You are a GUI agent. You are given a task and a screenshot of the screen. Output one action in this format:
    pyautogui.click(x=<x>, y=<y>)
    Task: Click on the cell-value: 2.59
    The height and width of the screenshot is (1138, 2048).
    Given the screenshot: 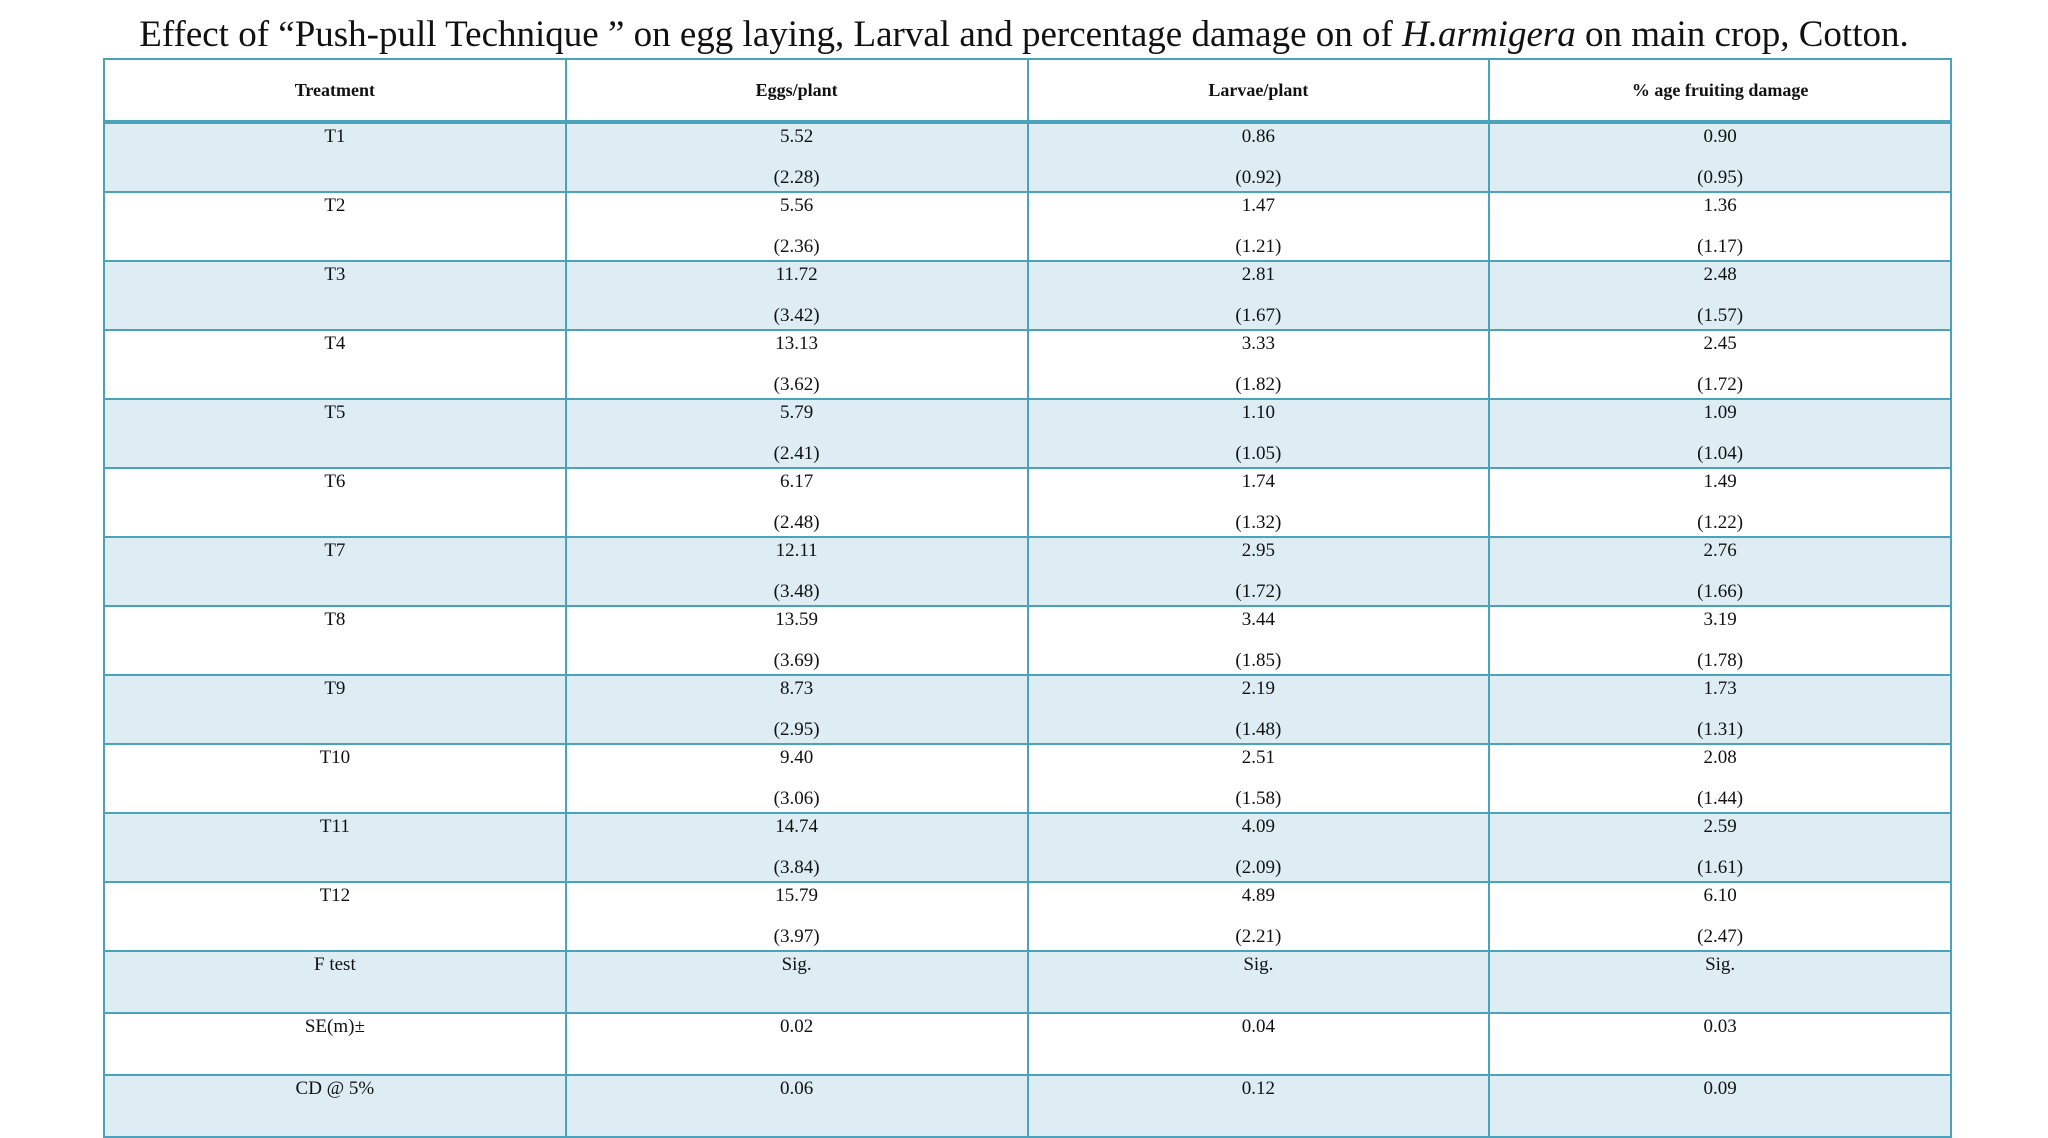 What is the action you would take?
    pyautogui.click(x=1720, y=826)
    